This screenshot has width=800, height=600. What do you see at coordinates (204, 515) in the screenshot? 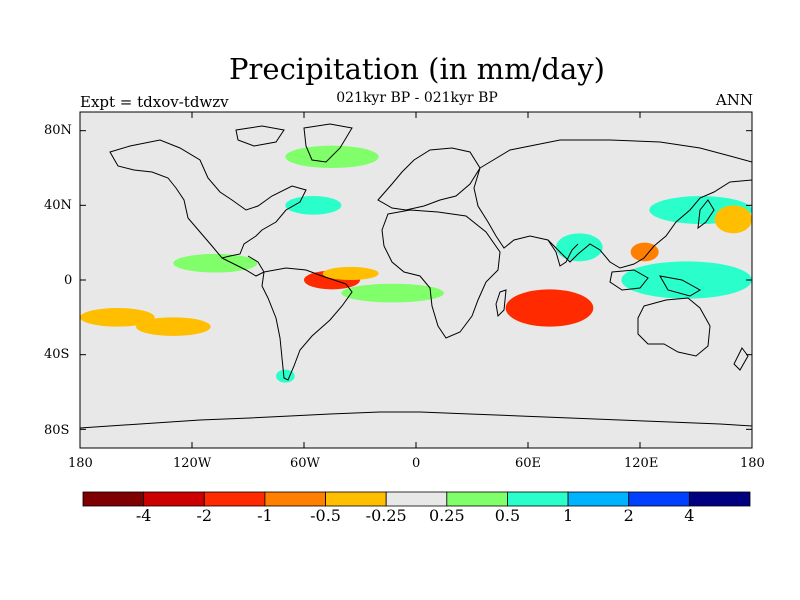
I see `colorbar-label: -2` at bounding box center [204, 515].